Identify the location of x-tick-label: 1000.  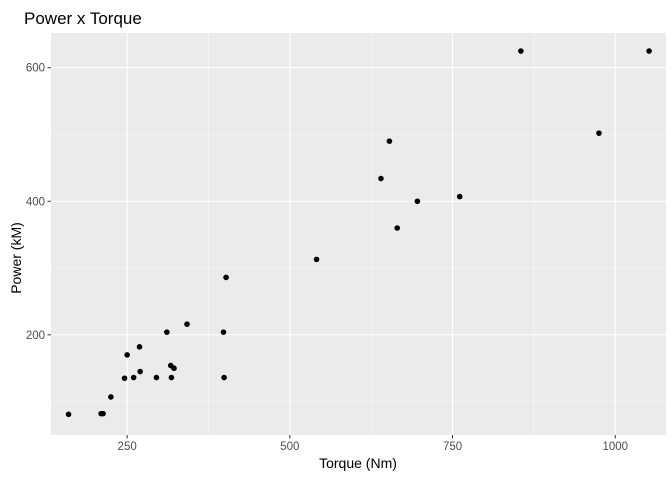
(615, 447).